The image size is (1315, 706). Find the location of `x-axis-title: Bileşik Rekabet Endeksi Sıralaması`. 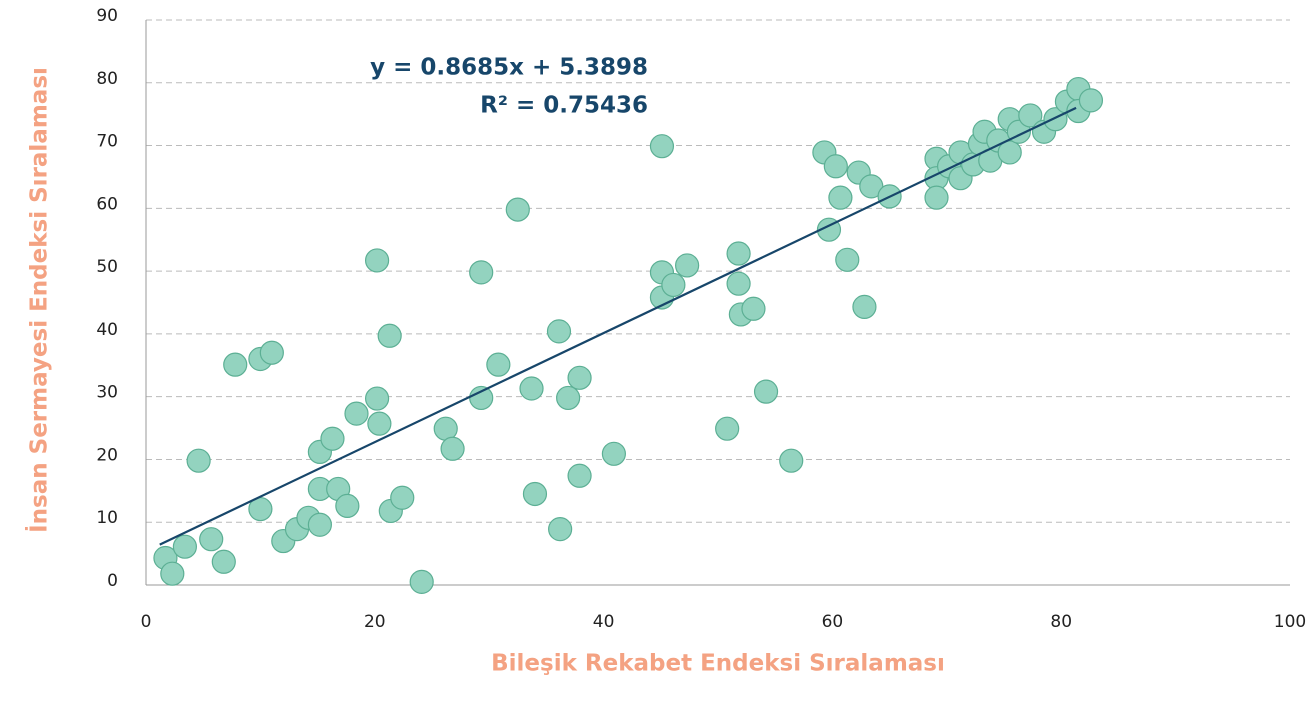

x-axis-title: Bileşik Rekabet Endeksi Sıralaması is located at coordinates (718, 664).